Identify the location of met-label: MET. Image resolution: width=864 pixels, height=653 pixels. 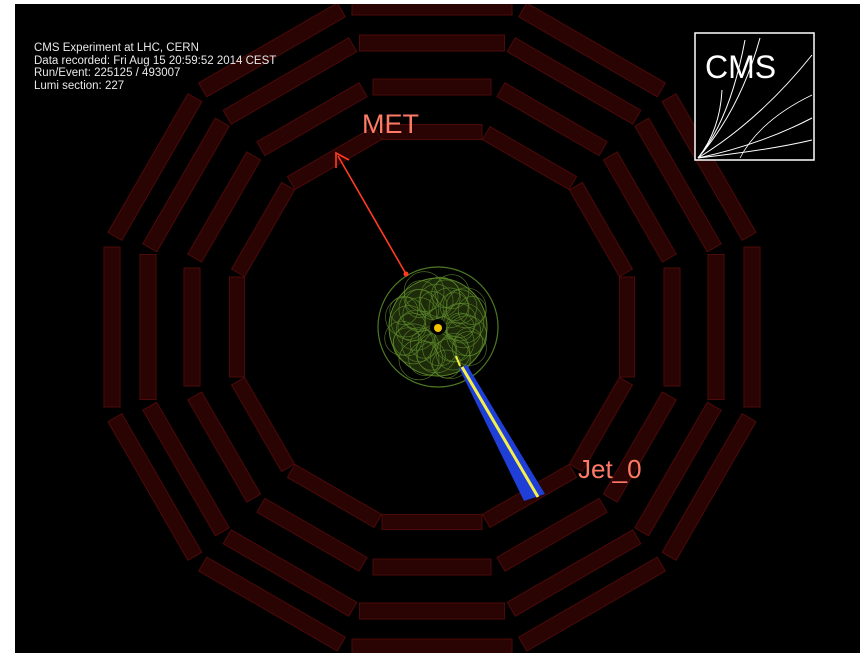
(390, 124).